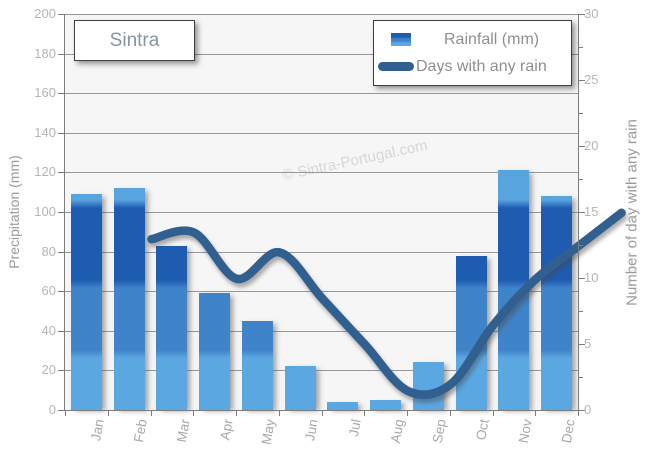 The width and height of the screenshot is (650, 450). I want to click on chart-title-box: Sintra, so click(134, 40).